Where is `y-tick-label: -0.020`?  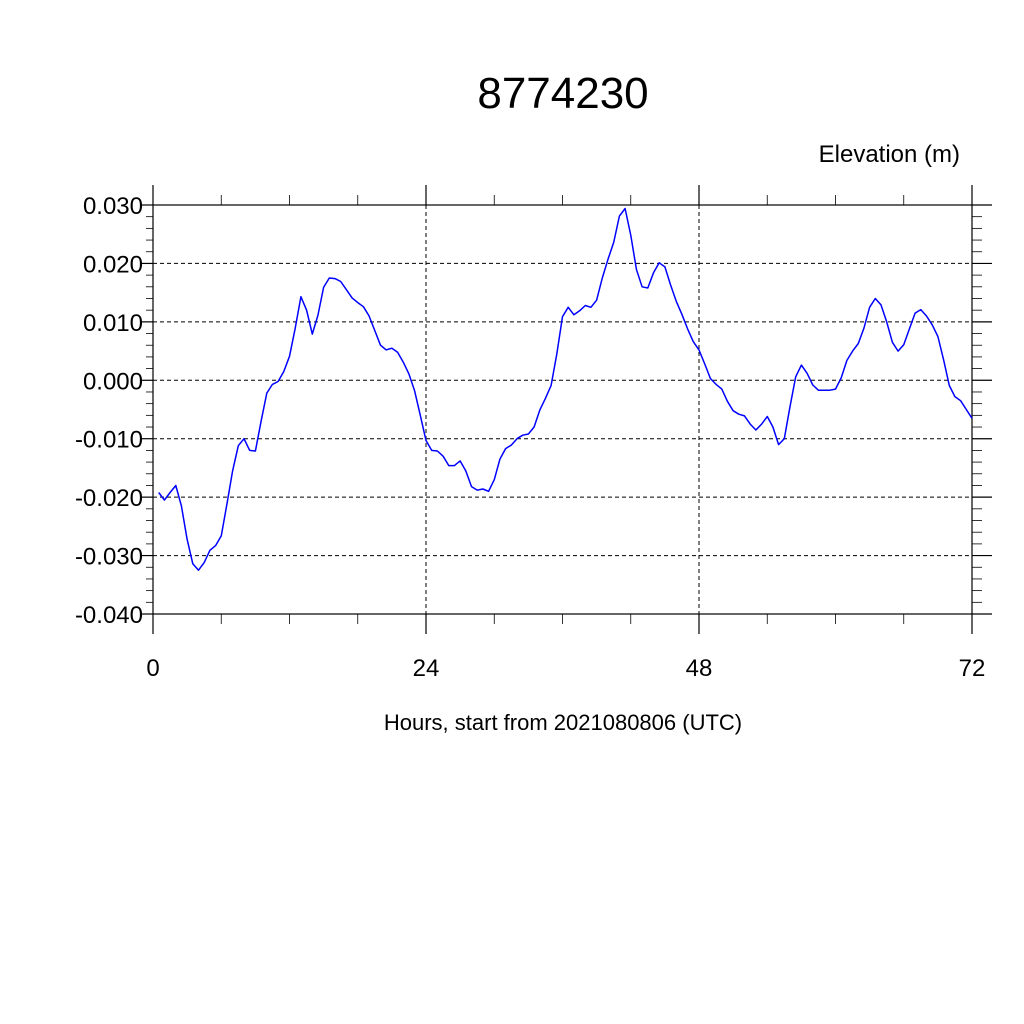
y-tick-label: -0.020 is located at coordinates (109, 498).